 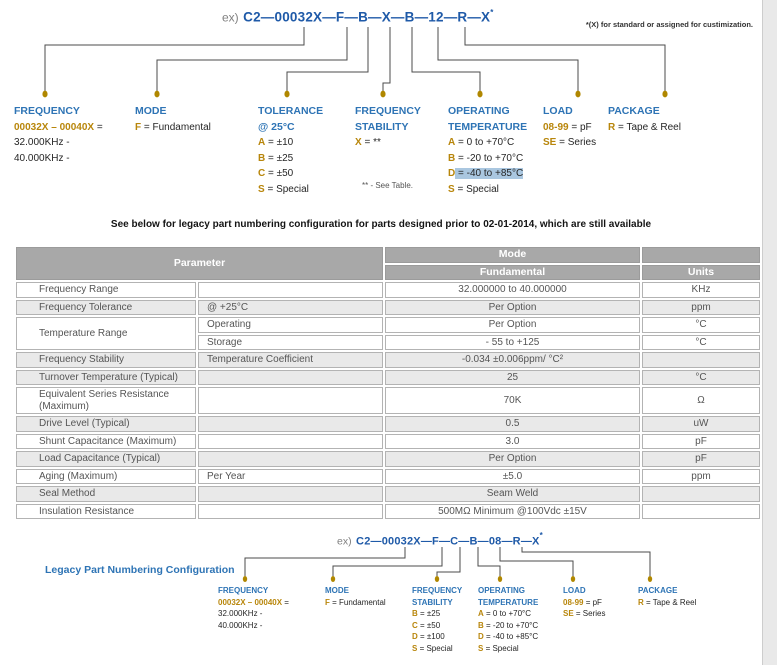 What do you see at coordinates (701, 424) in the screenshot?
I see `unit-cell: uW` at bounding box center [701, 424].